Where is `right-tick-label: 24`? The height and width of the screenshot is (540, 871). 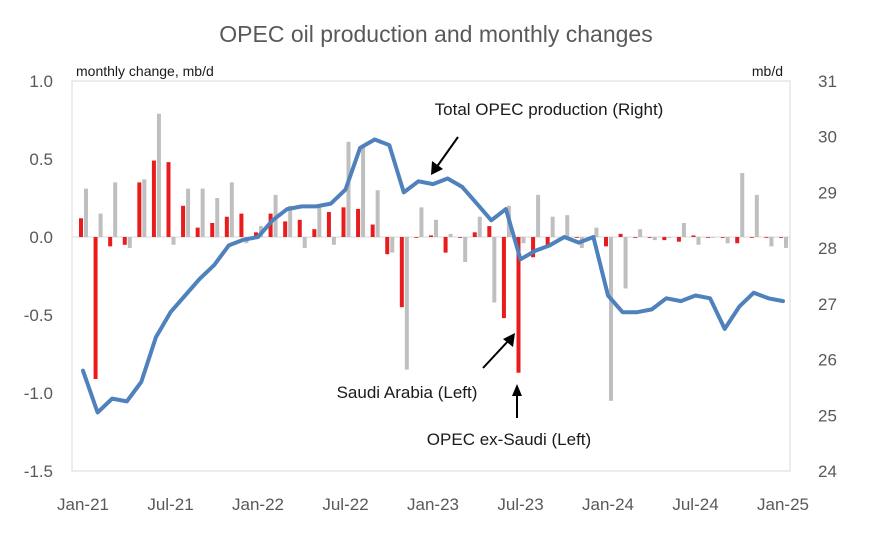
right-tick-label: 24 is located at coordinates (827, 471).